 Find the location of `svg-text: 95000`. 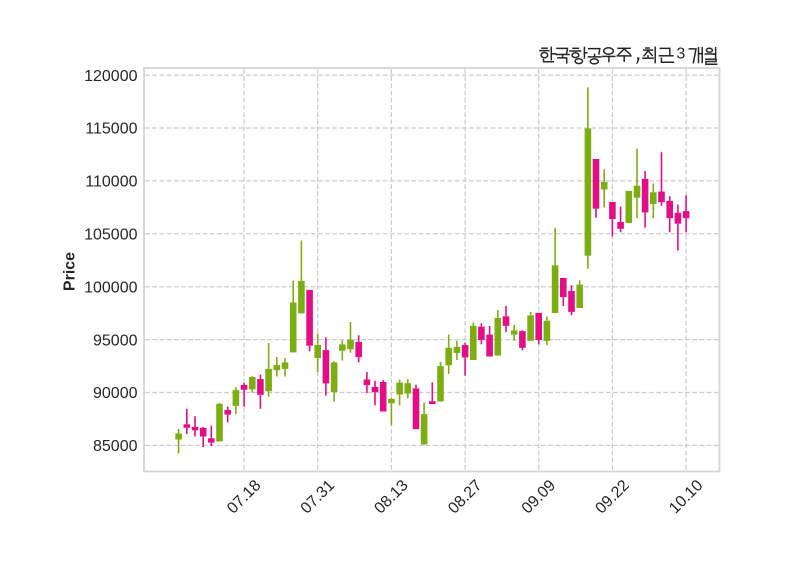

svg-text: 95000 is located at coordinates (115, 340).